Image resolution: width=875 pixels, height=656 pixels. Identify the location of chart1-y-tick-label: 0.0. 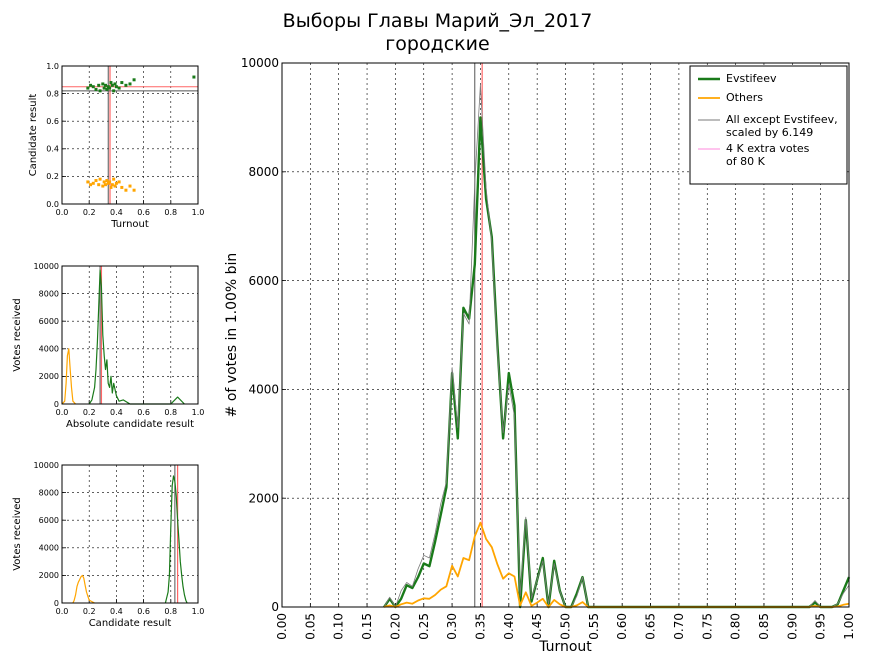
(52, 204).